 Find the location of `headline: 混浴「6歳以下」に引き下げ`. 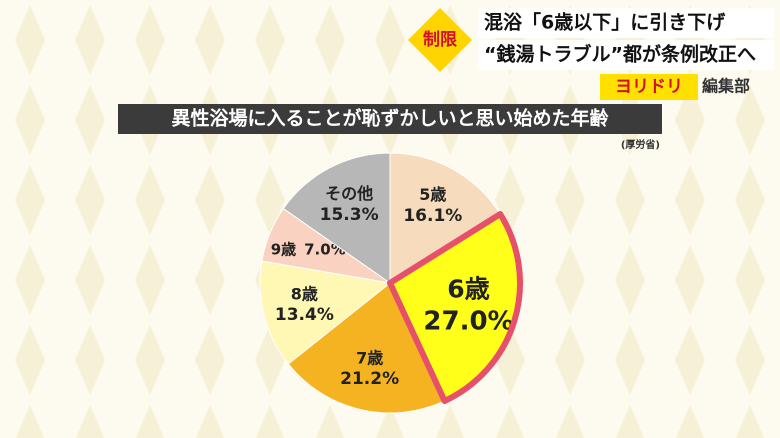

headline: 混浴「6歳以下」に引き下げ is located at coordinates (605, 22).